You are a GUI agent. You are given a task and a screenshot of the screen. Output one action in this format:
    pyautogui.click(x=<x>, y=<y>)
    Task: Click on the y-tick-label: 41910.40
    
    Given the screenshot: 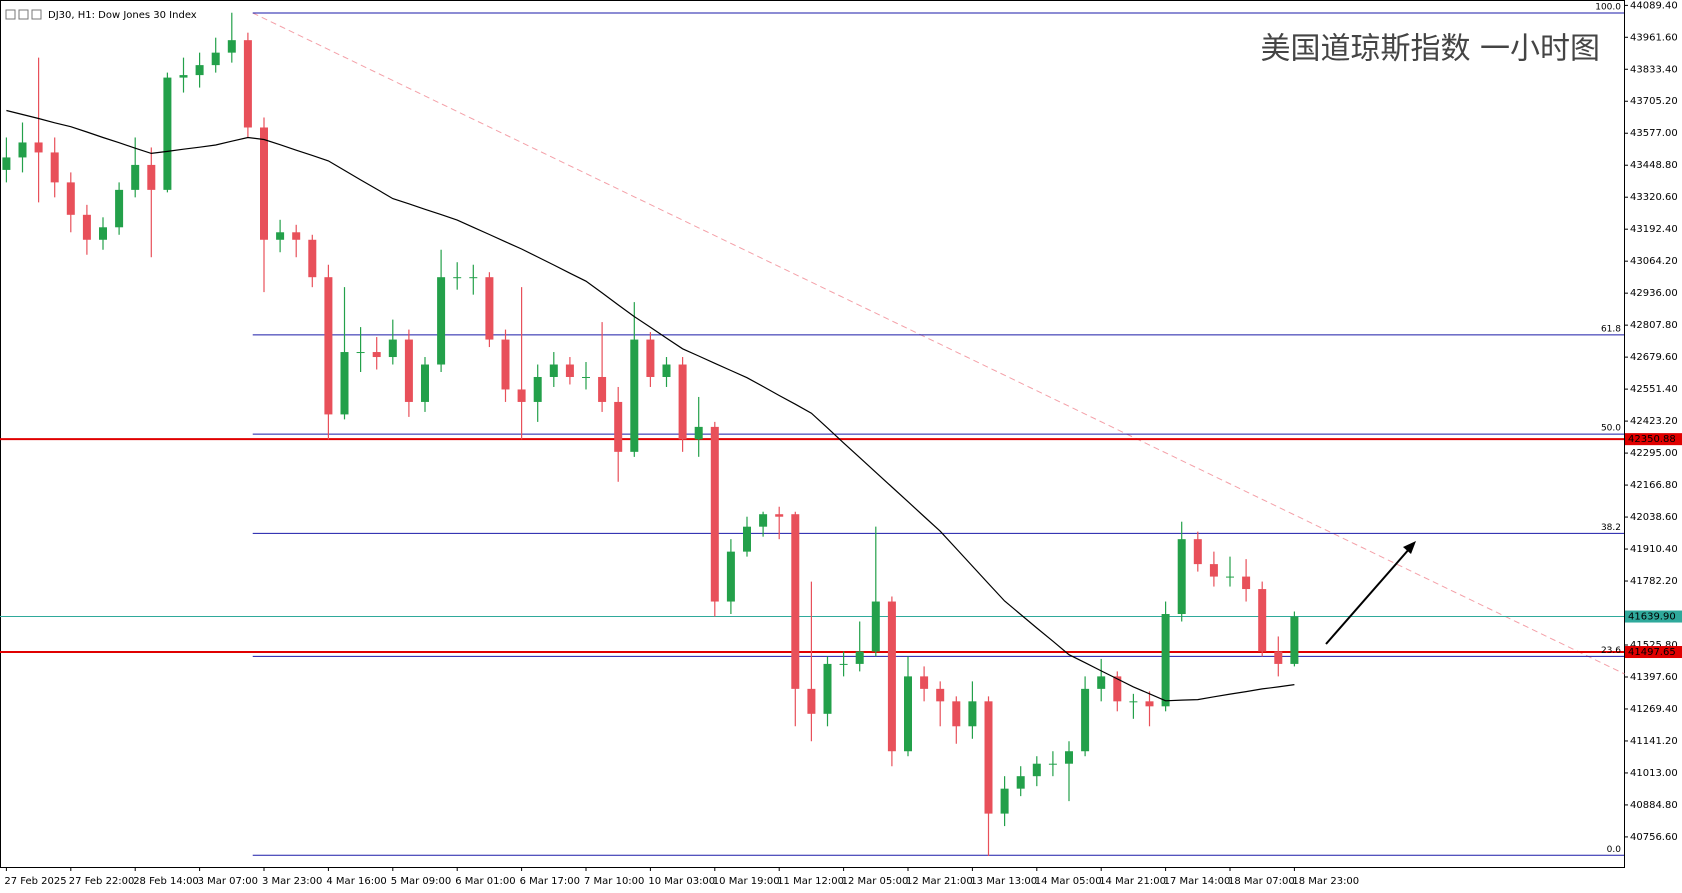 What is the action you would take?
    pyautogui.click(x=1654, y=549)
    